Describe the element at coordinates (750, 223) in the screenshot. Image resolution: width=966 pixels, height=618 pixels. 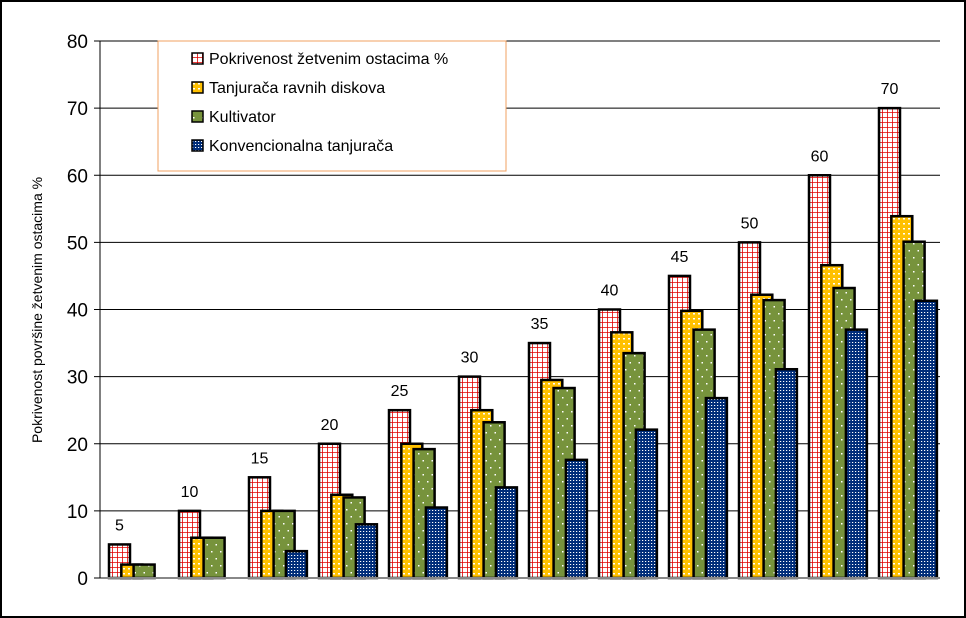
I see `data-label: 50` at that location.